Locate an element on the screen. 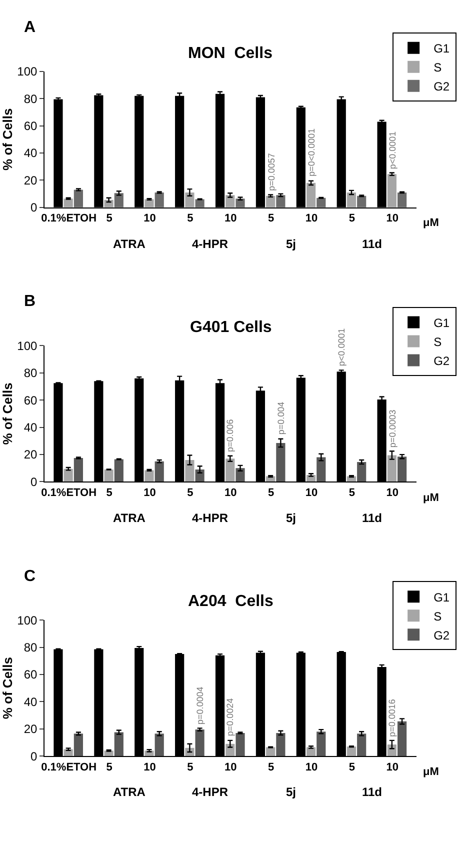  text: B is located at coordinates (30, 301).